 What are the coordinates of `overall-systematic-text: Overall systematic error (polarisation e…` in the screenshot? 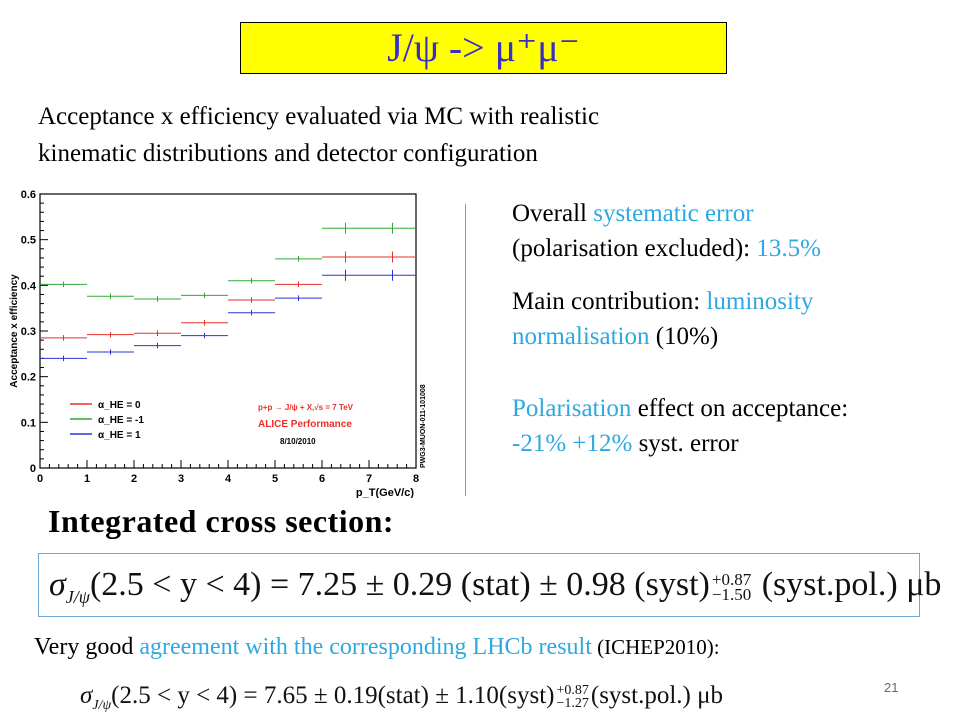 It's located at (666, 231).